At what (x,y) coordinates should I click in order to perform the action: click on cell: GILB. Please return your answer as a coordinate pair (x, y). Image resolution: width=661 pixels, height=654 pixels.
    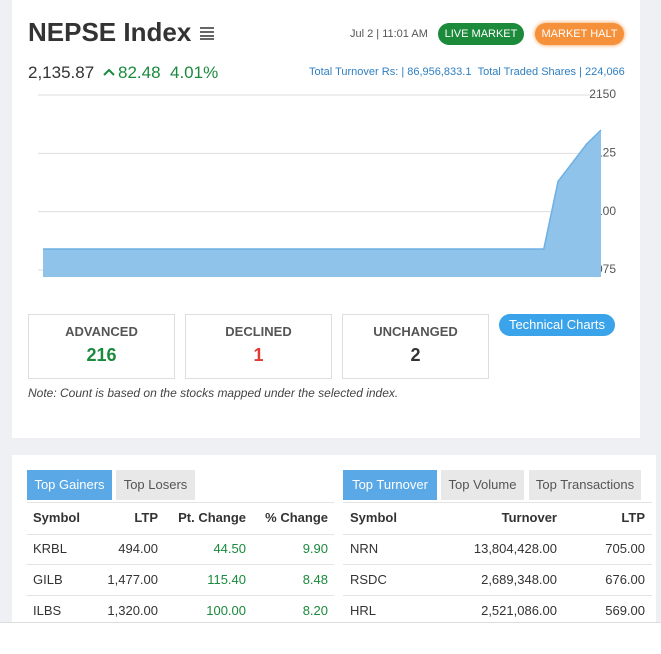
    Looking at the image, I should click on (48, 579).